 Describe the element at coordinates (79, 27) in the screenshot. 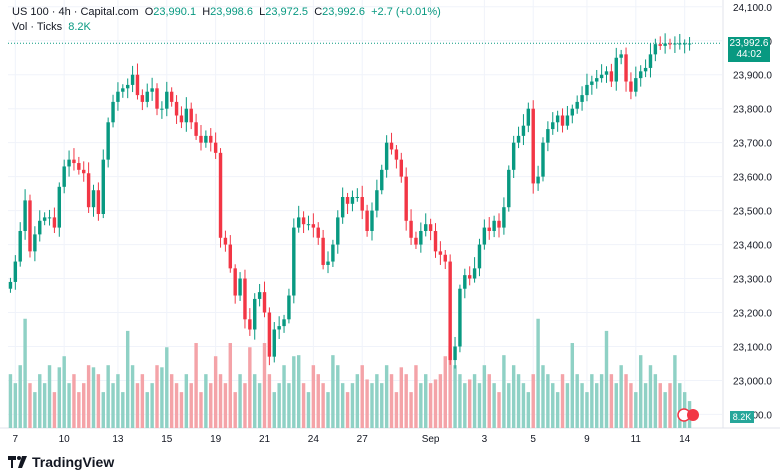

I see `volume-value: 8.2K` at that location.